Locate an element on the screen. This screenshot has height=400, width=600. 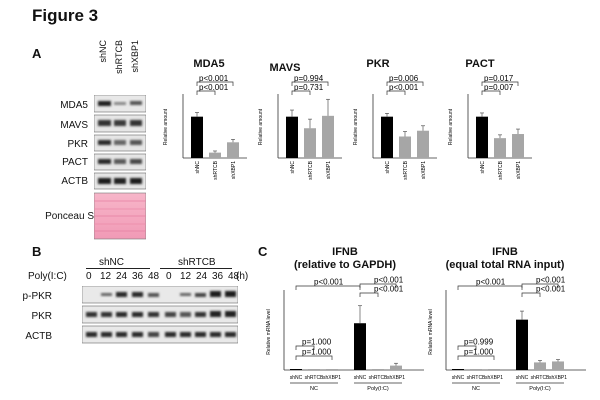
panel-a-letter: A is located at coordinates (37, 53).